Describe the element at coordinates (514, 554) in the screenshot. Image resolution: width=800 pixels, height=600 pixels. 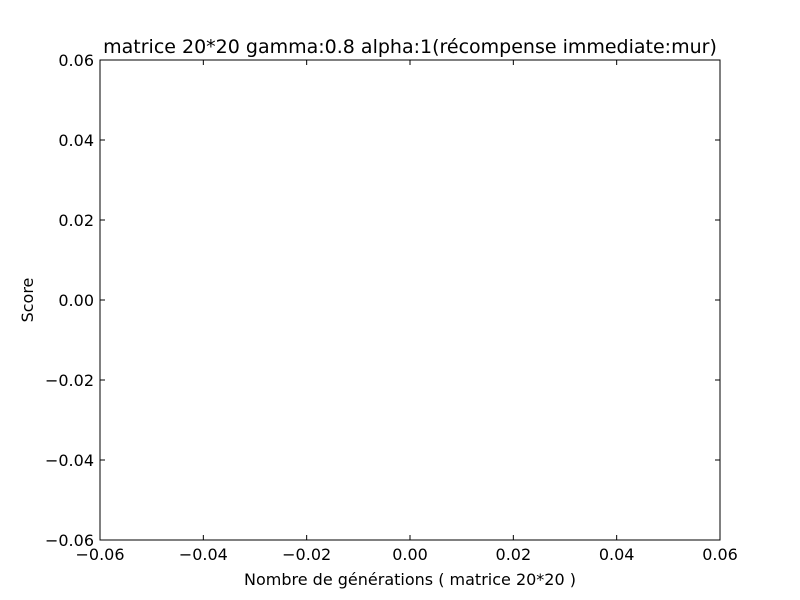
I see `x-tick-label: 0.02` at that location.